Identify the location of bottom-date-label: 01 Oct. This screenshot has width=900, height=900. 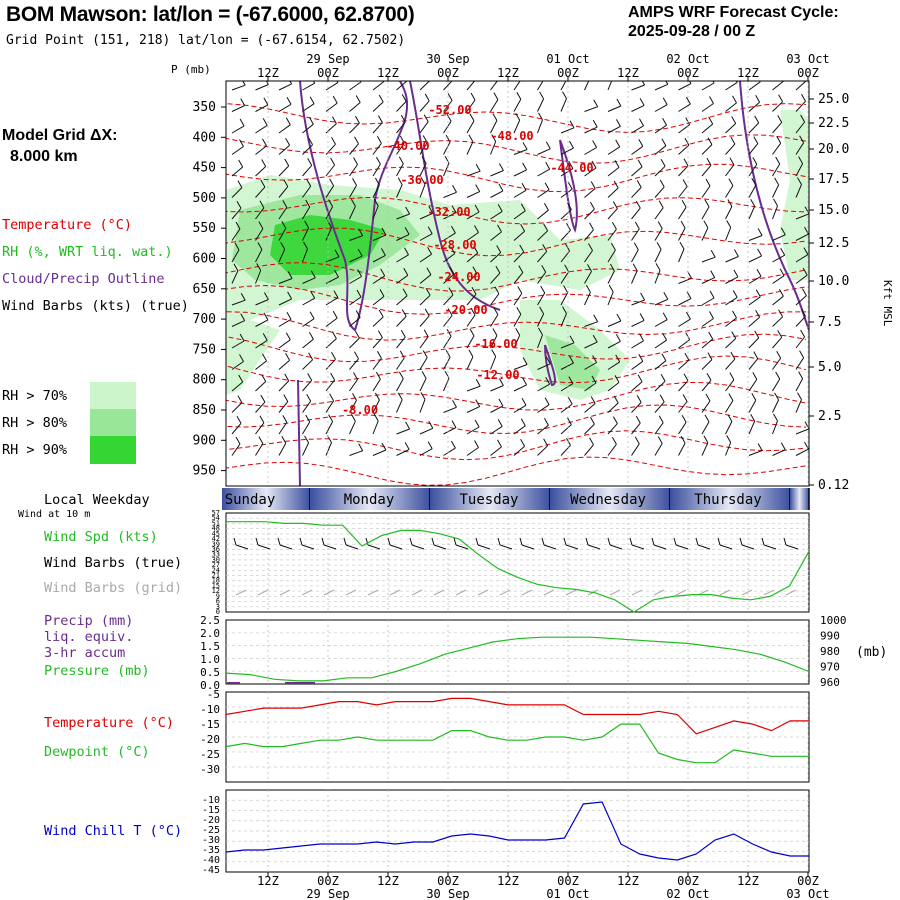
(567, 893).